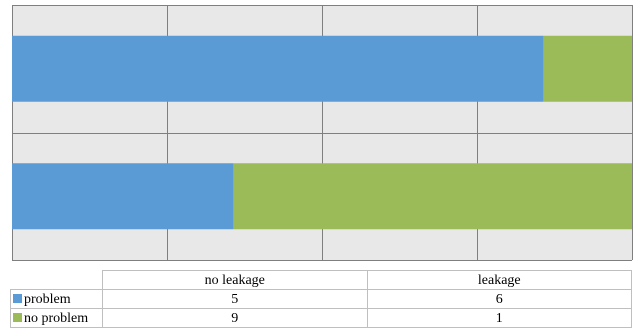 Image resolution: width=633 pixels, height=330 pixels. I want to click on category-label-no-leakage: no leakage, so click(235, 280).